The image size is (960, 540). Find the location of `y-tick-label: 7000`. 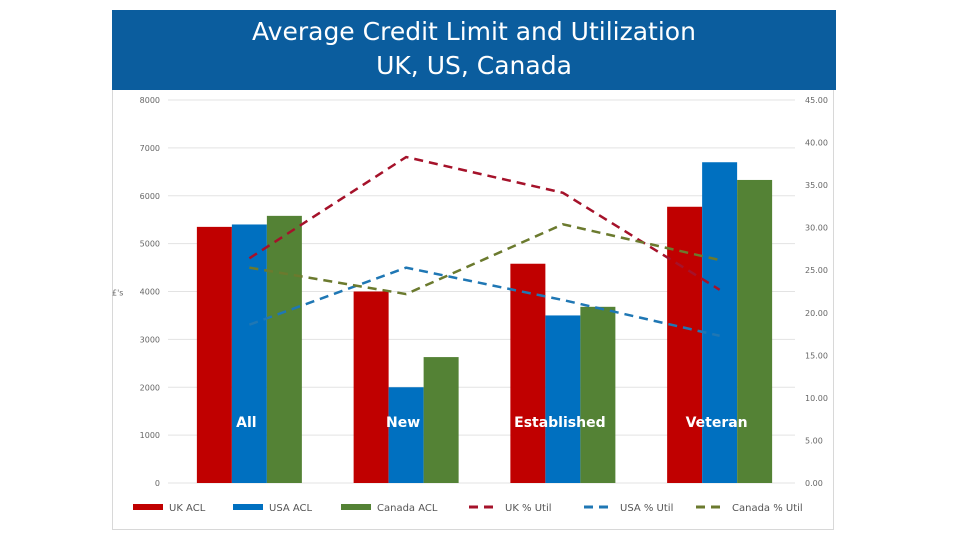

y-tick-label: 7000 is located at coordinates (150, 148).